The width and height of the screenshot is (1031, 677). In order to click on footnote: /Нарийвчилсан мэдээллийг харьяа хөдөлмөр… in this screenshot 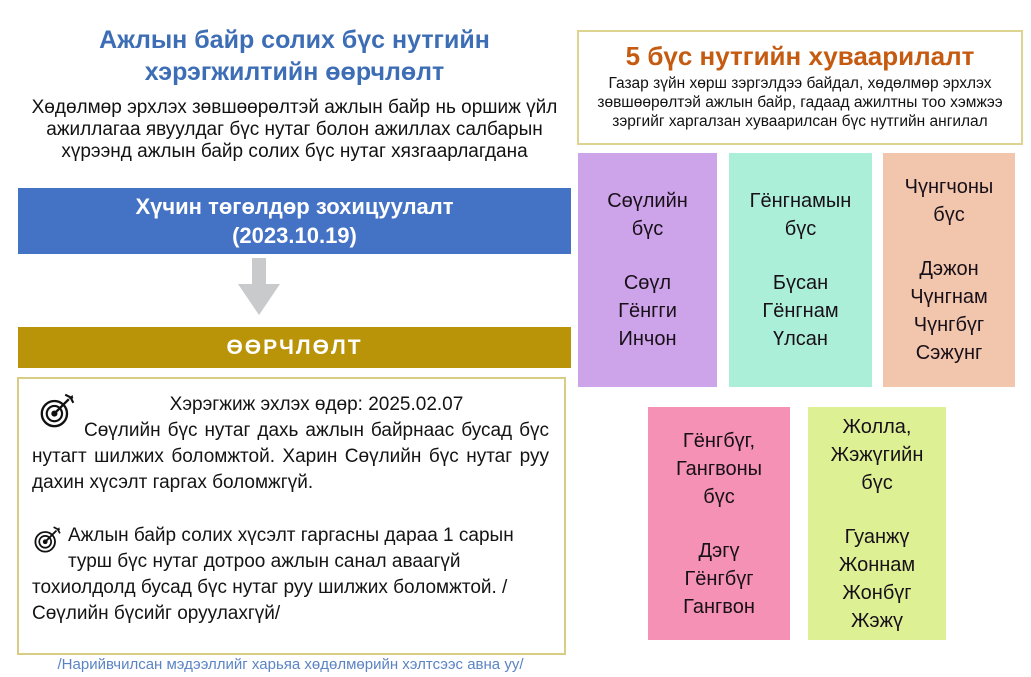, I will do `click(290, 664)`.